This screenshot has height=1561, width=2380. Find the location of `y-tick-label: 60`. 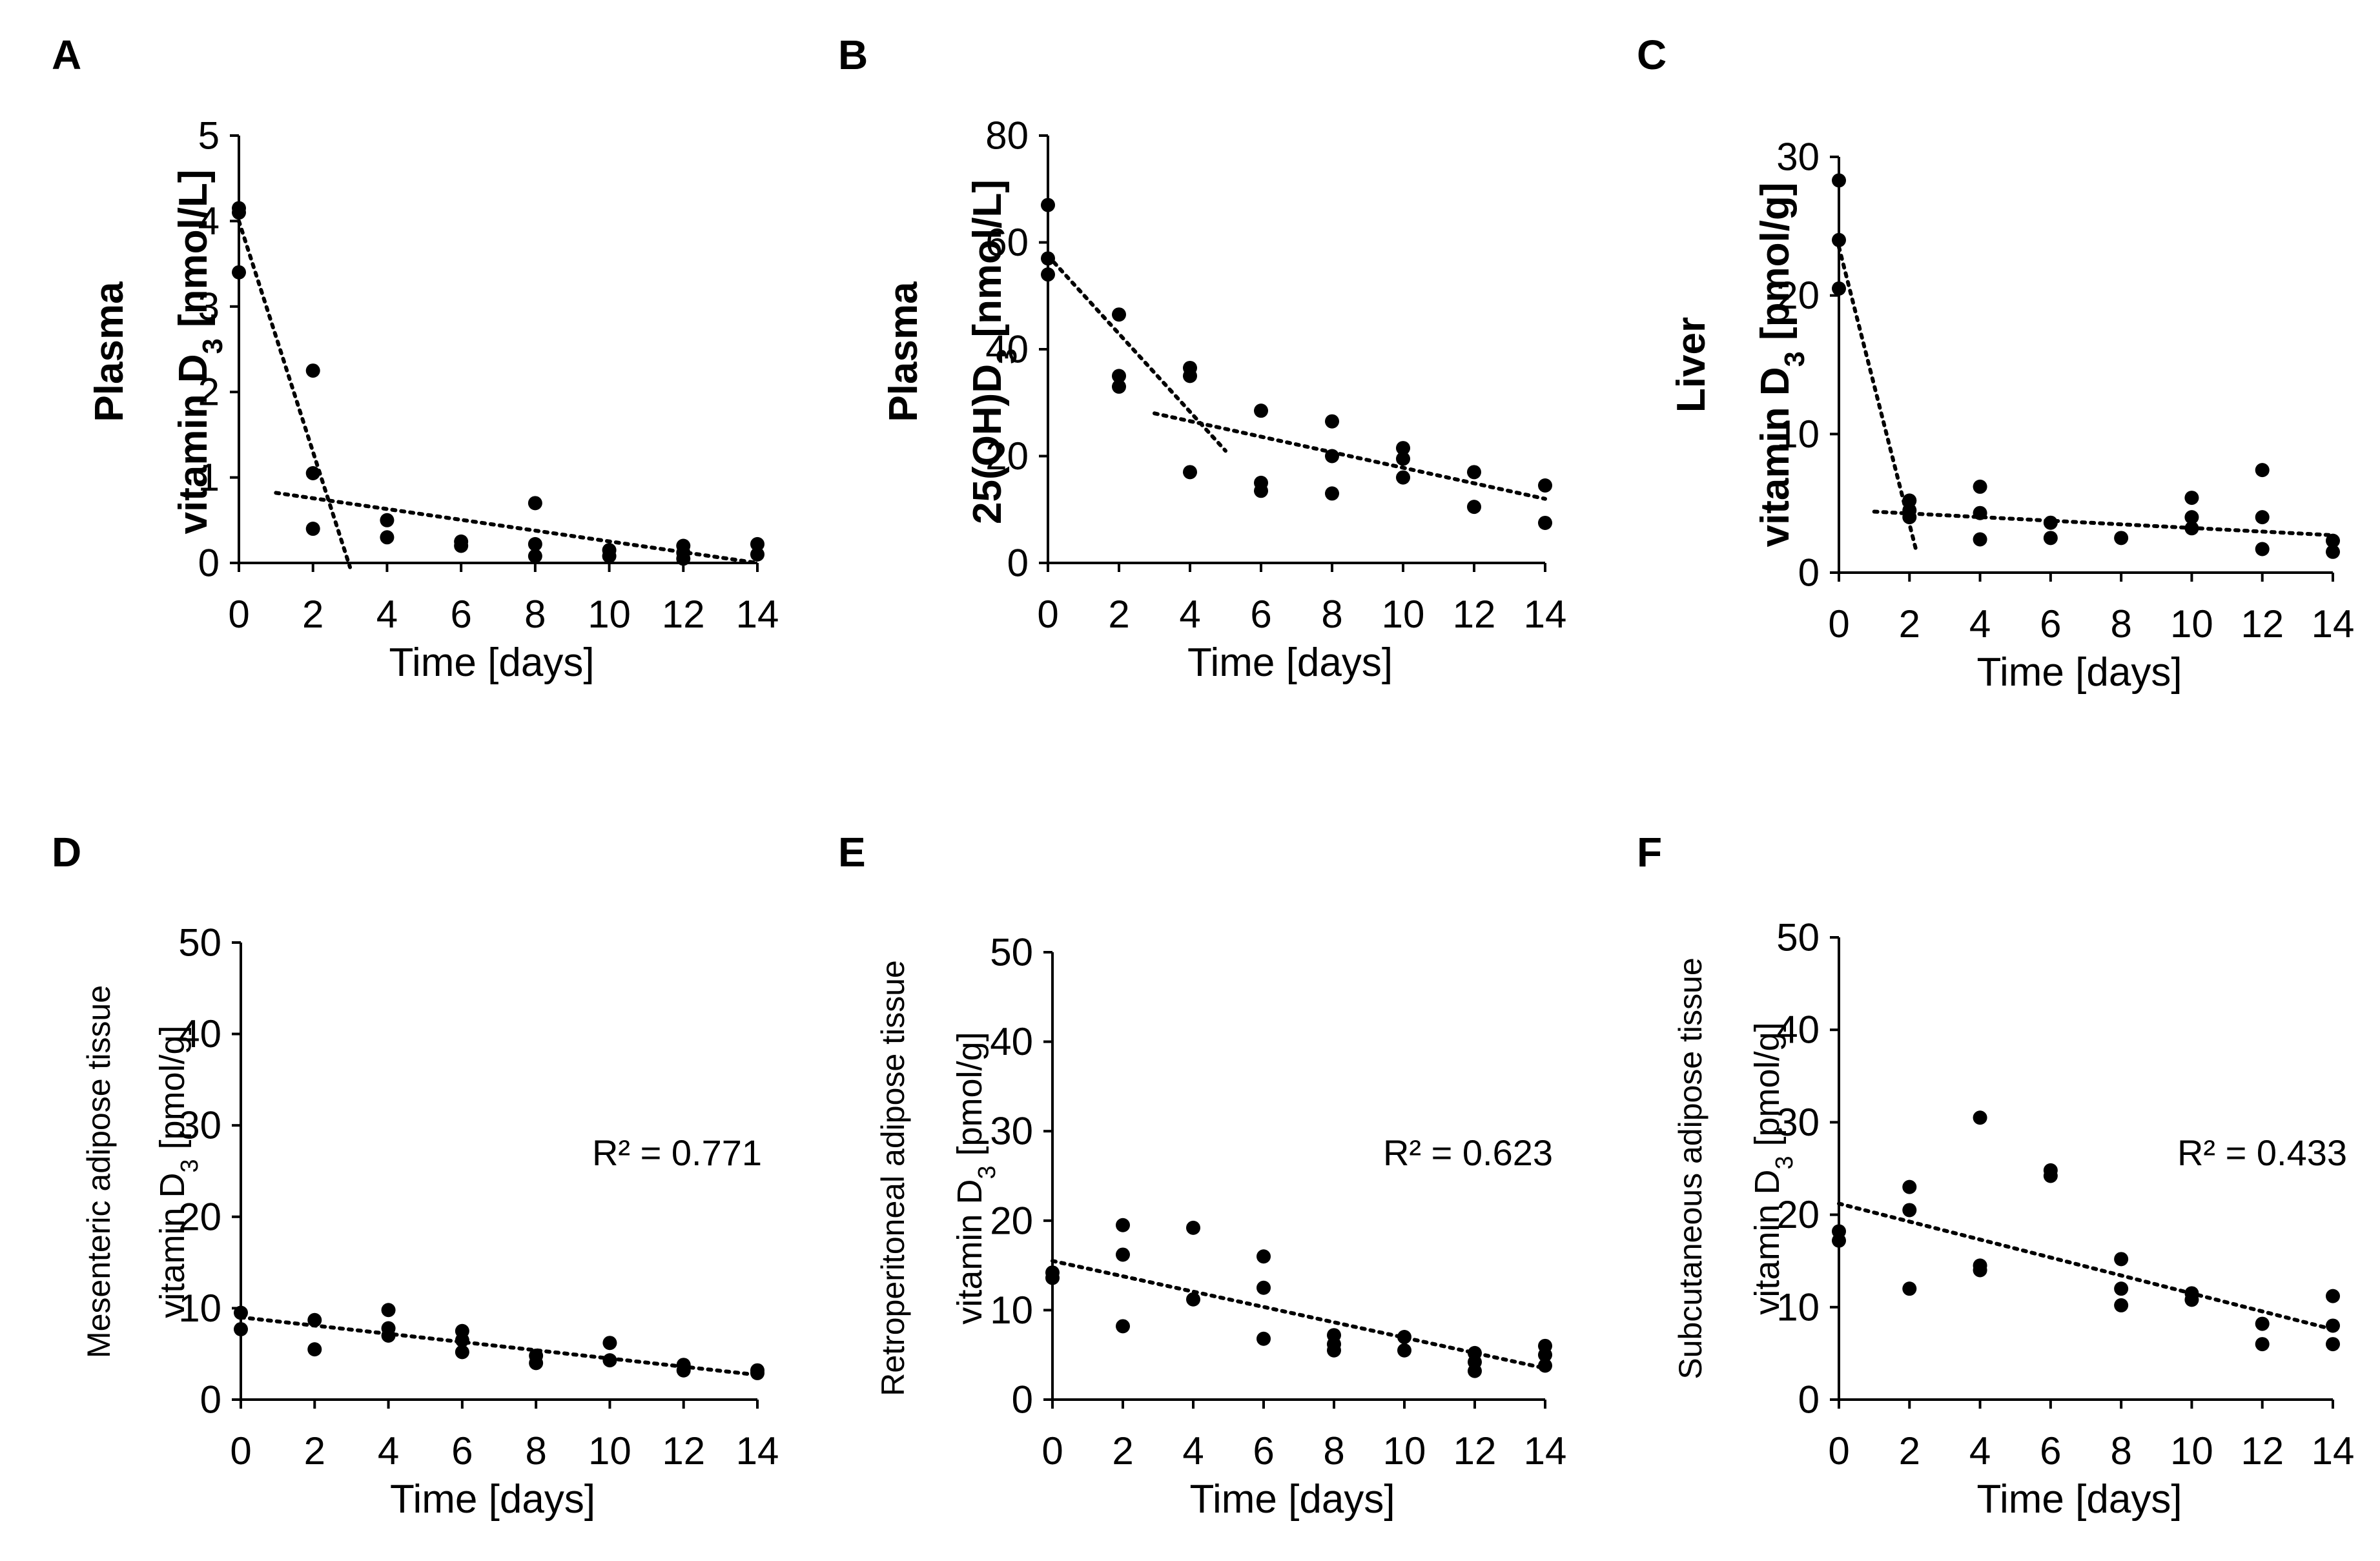

y-tick-label: 60 is located at coordinates (1007, 242).